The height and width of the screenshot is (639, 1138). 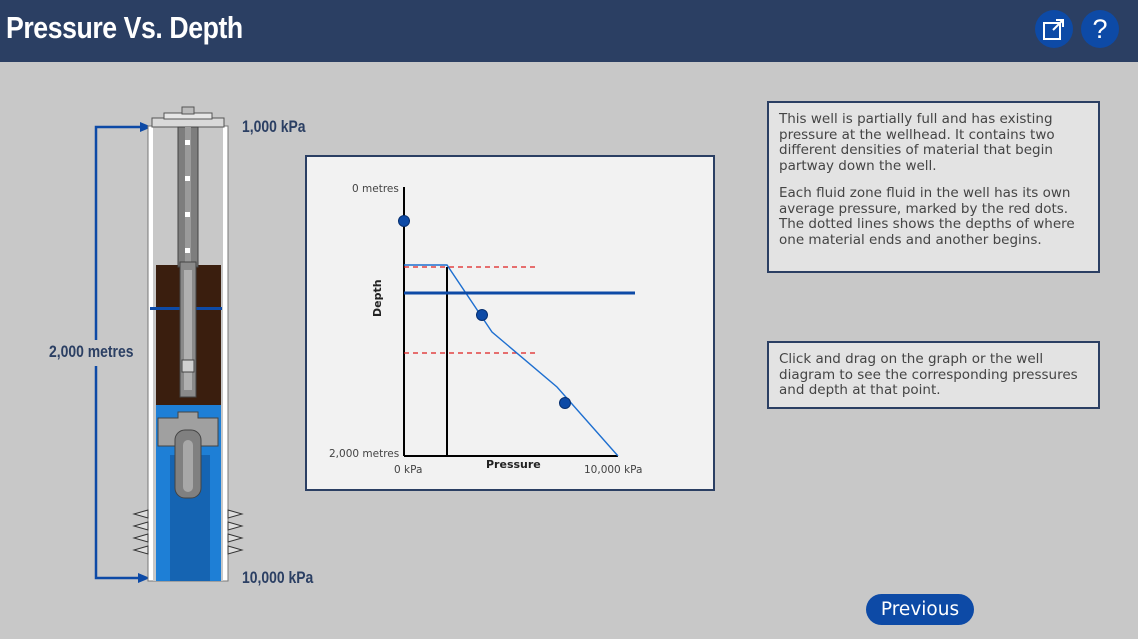 What do you see at coordinates (613, 470) in the screenshot?
I see `x-right-label: 10,000 kPa` at bounding box center [613, 470].